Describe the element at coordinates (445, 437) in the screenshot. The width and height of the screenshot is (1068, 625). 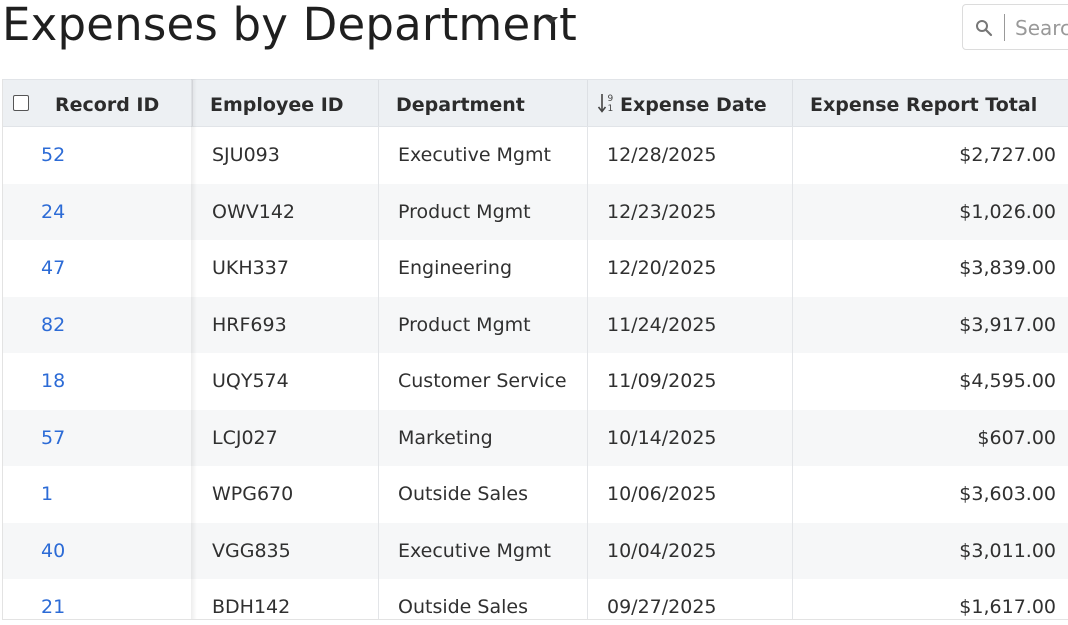
I see `department-cell: Marketing` at that location.